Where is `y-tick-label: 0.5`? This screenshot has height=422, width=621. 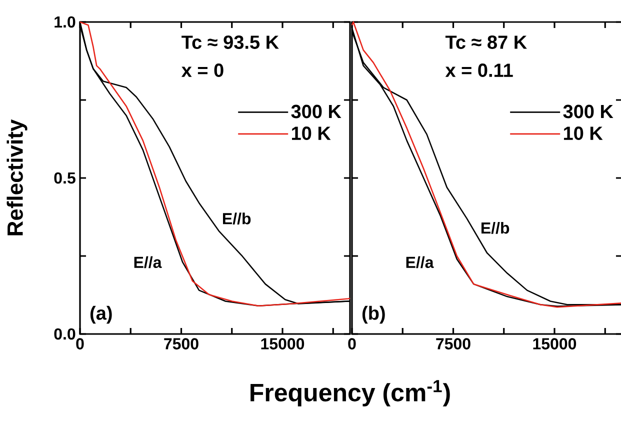
y-tick-label: 0.5 is located at coordinates (65, 178).